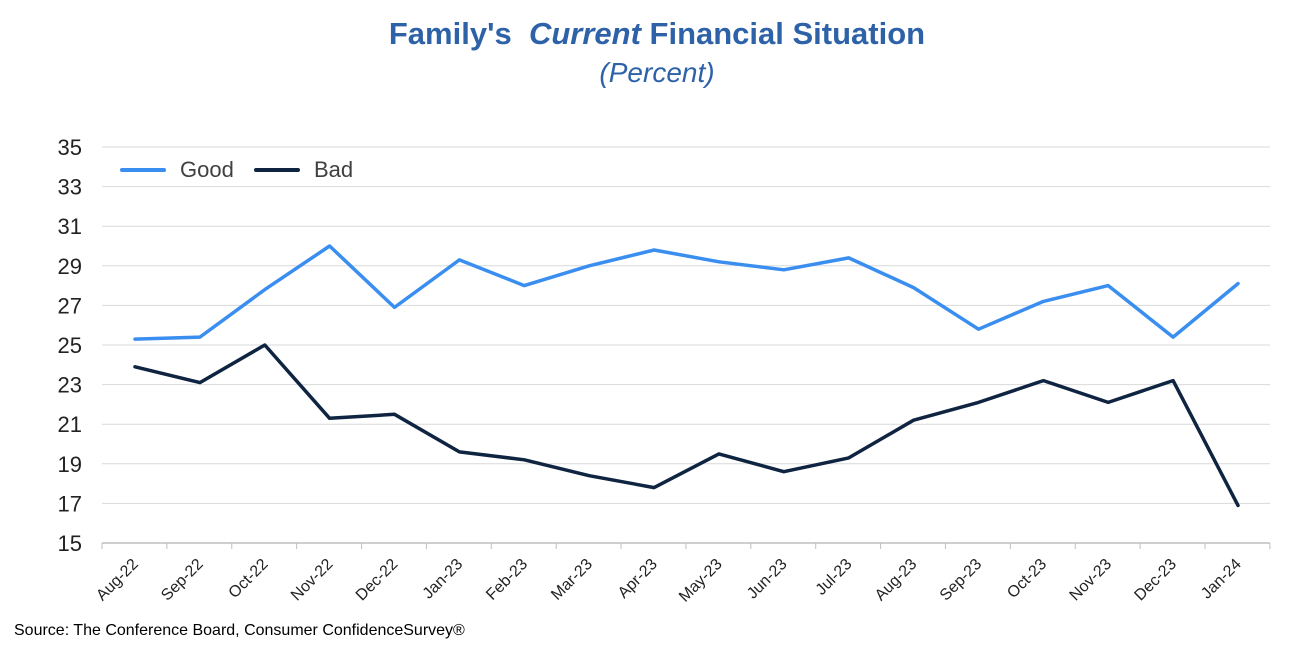 Image resolution: width=1314 pixels, height=649 pixels. I want to click on y-tick-label: 35, so click(70, 147).